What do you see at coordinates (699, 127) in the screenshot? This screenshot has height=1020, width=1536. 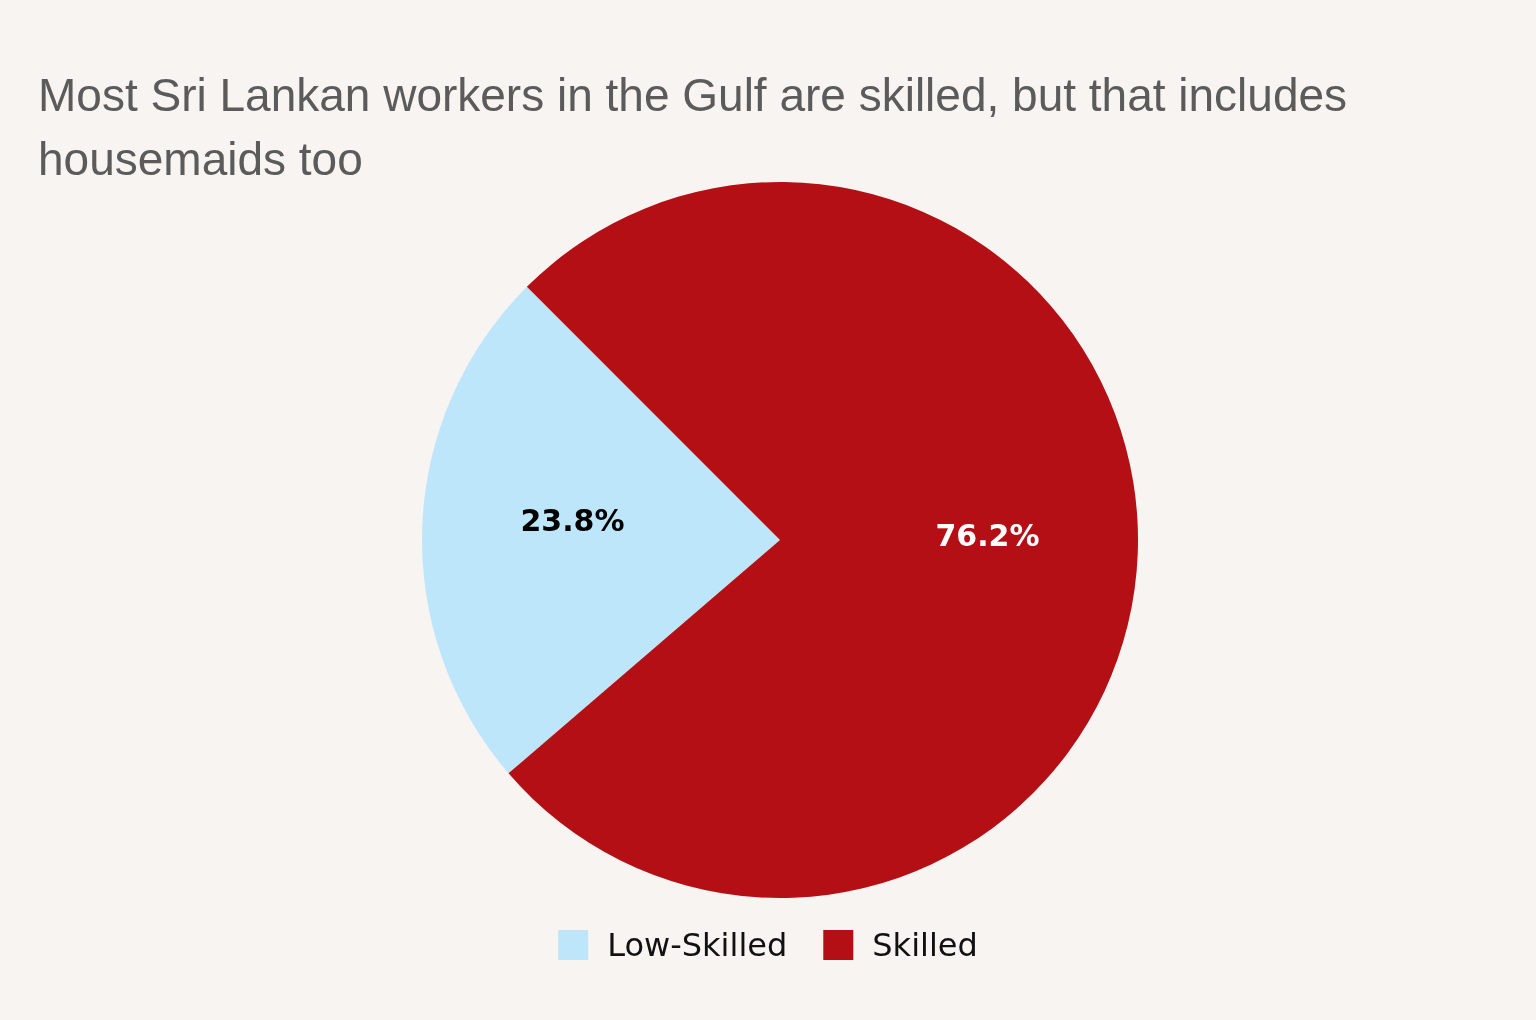 I see `chart-title: Most Sri Lankan workers in the Gulf are skilled, but that includes housemaids too` at bounding box center [699, 127].